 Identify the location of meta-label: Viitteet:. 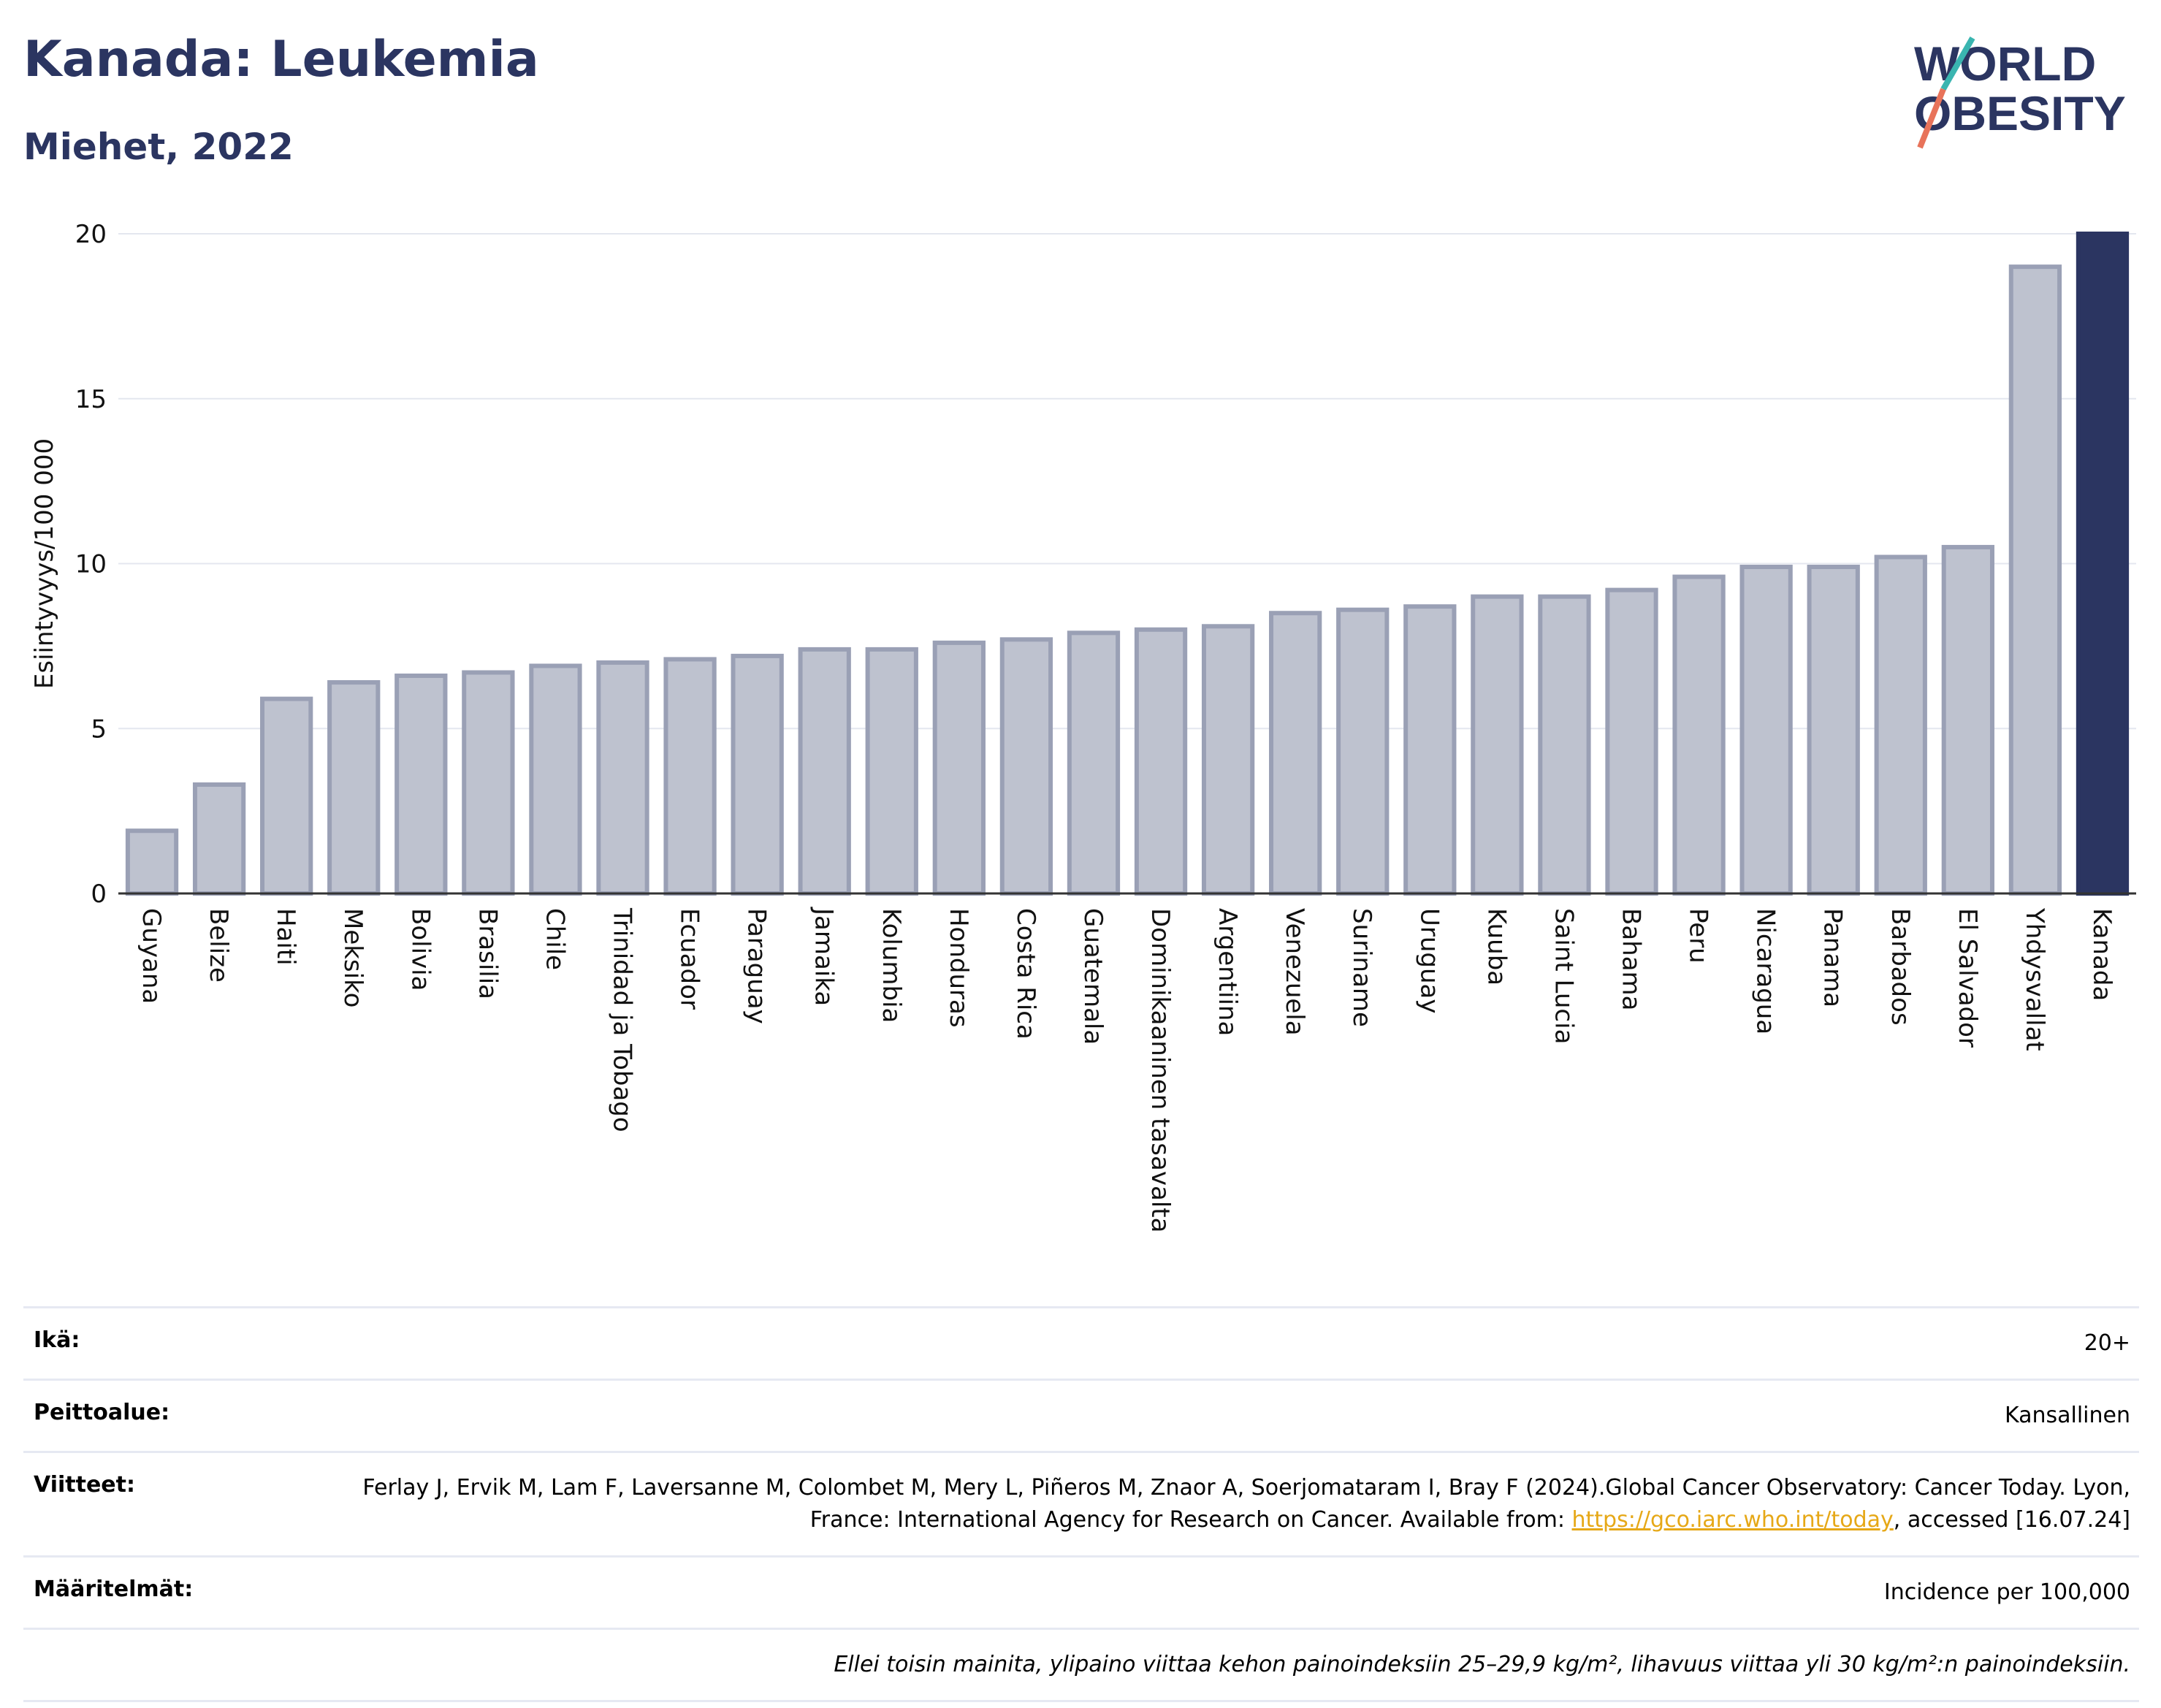
(84, 1485).